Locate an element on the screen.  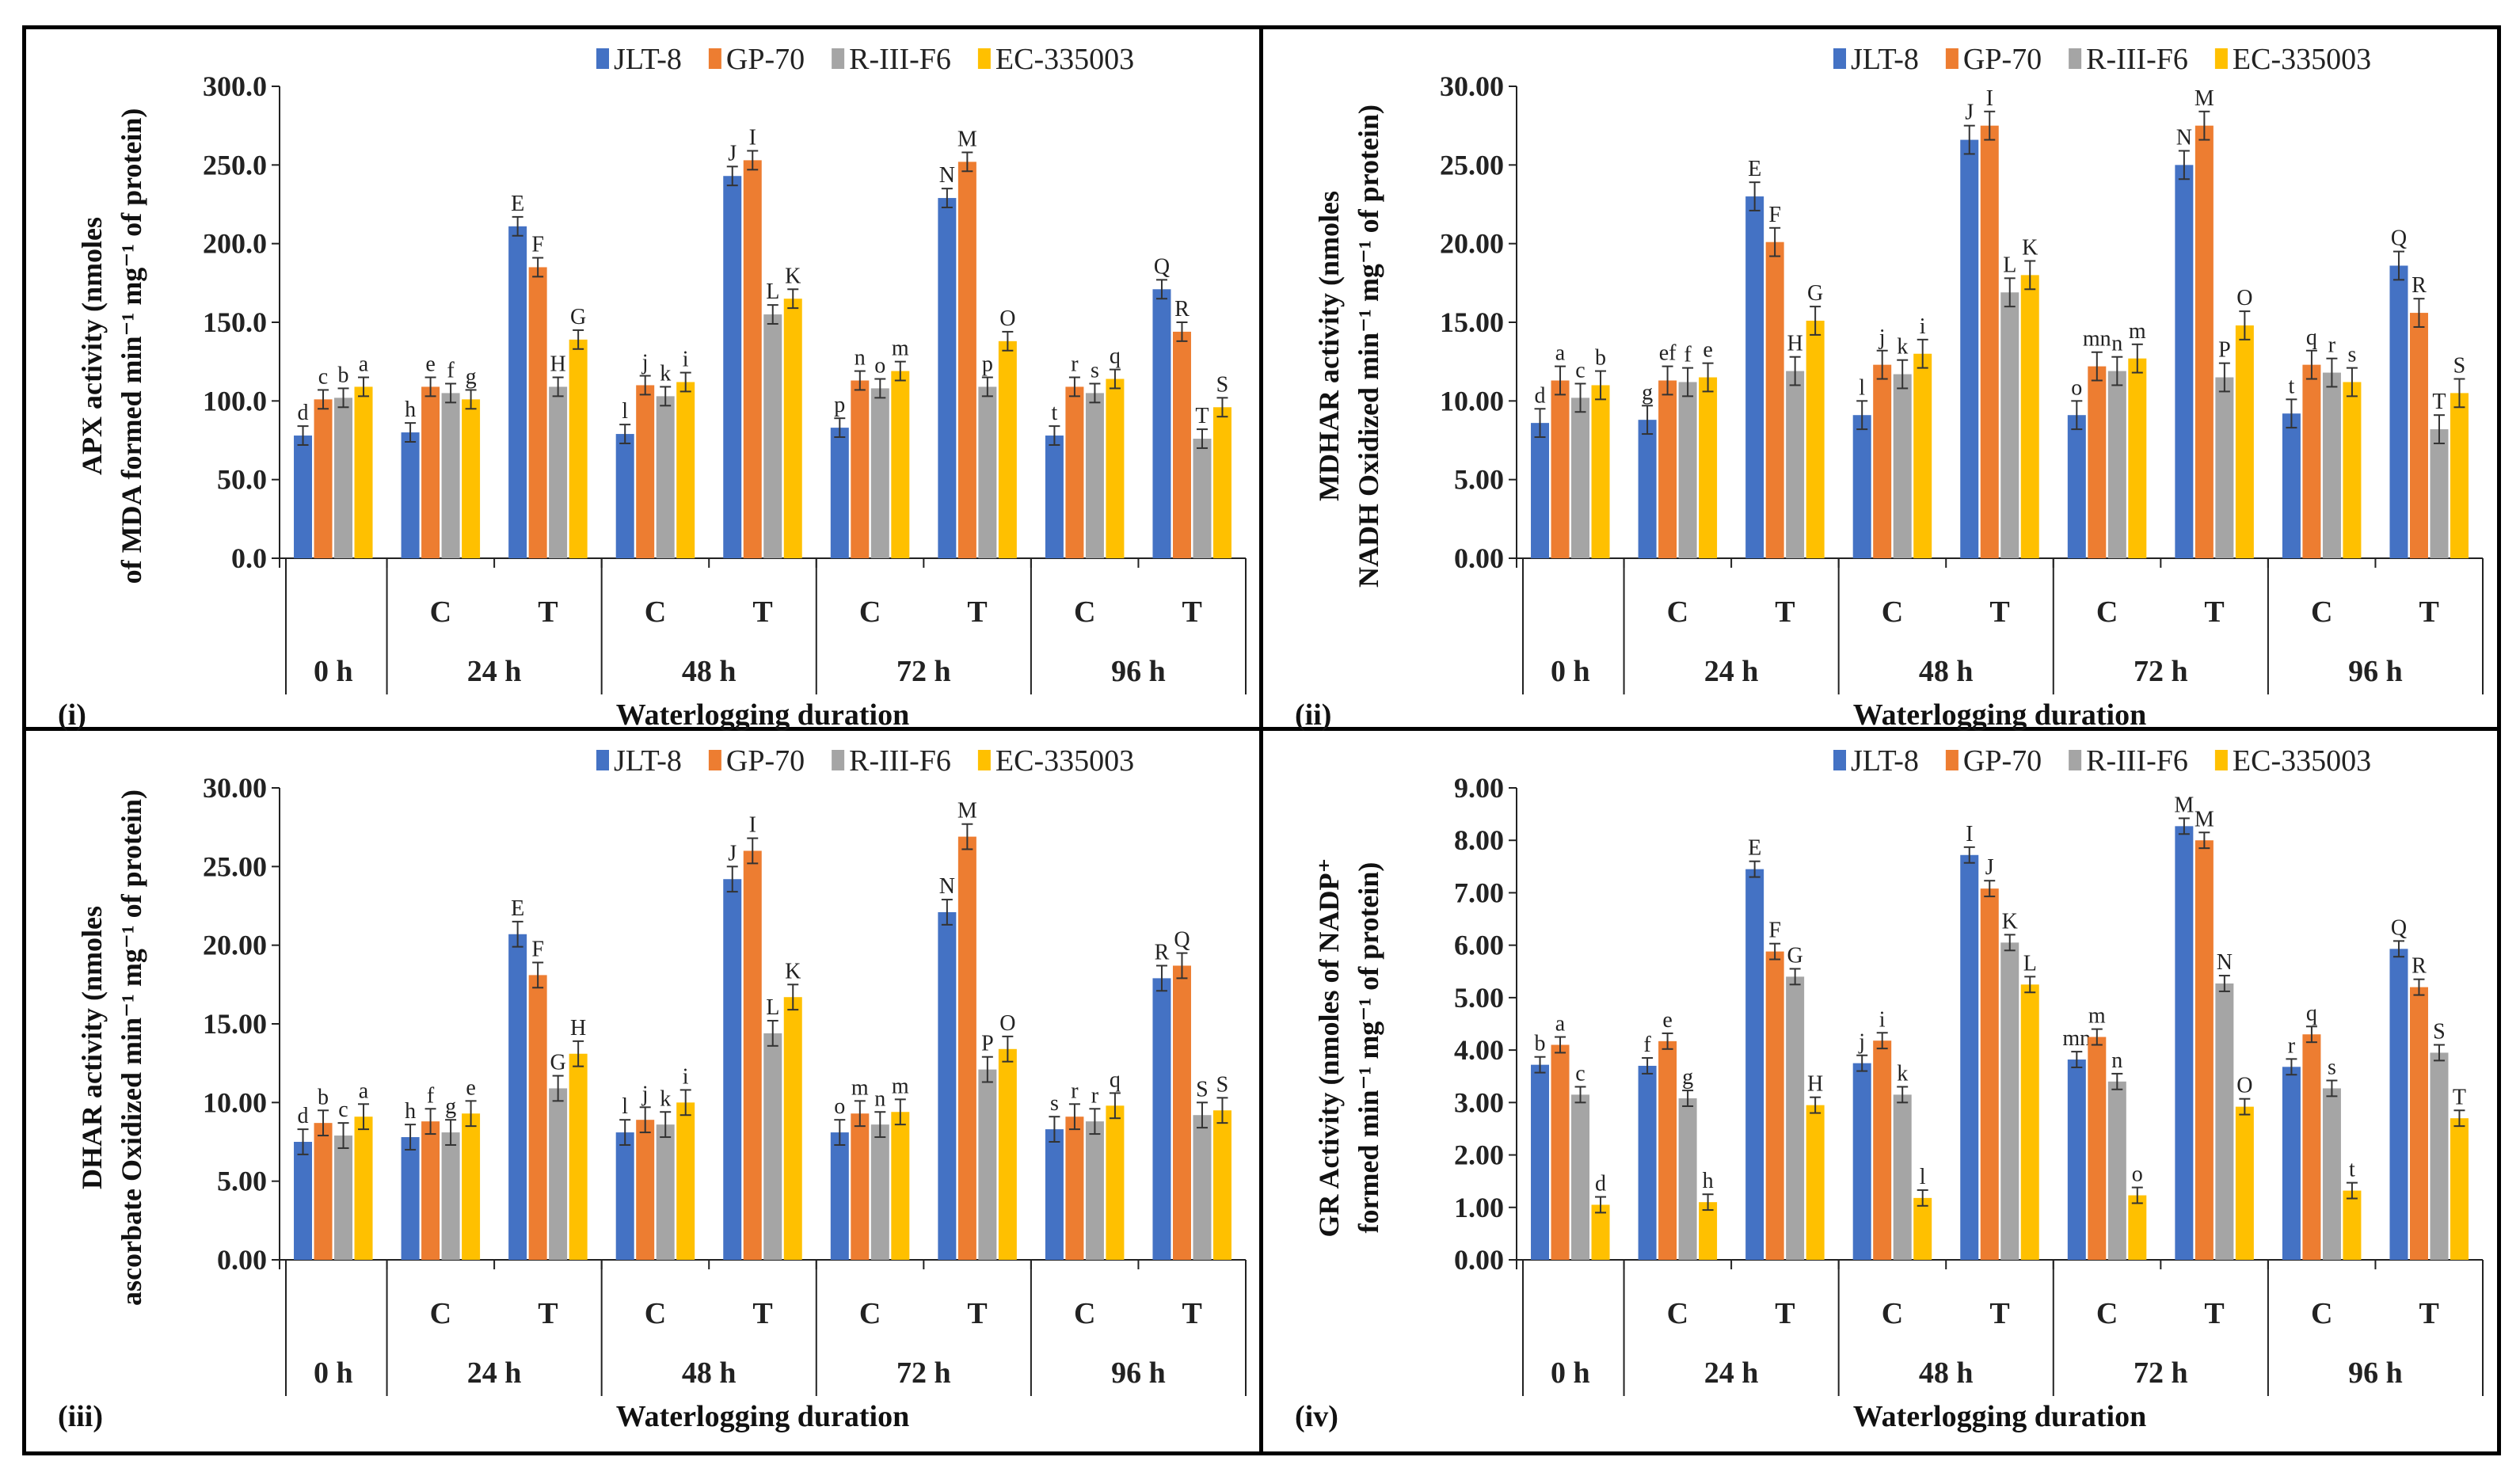
significance-letter: M is located at coordinates (2184, 805).